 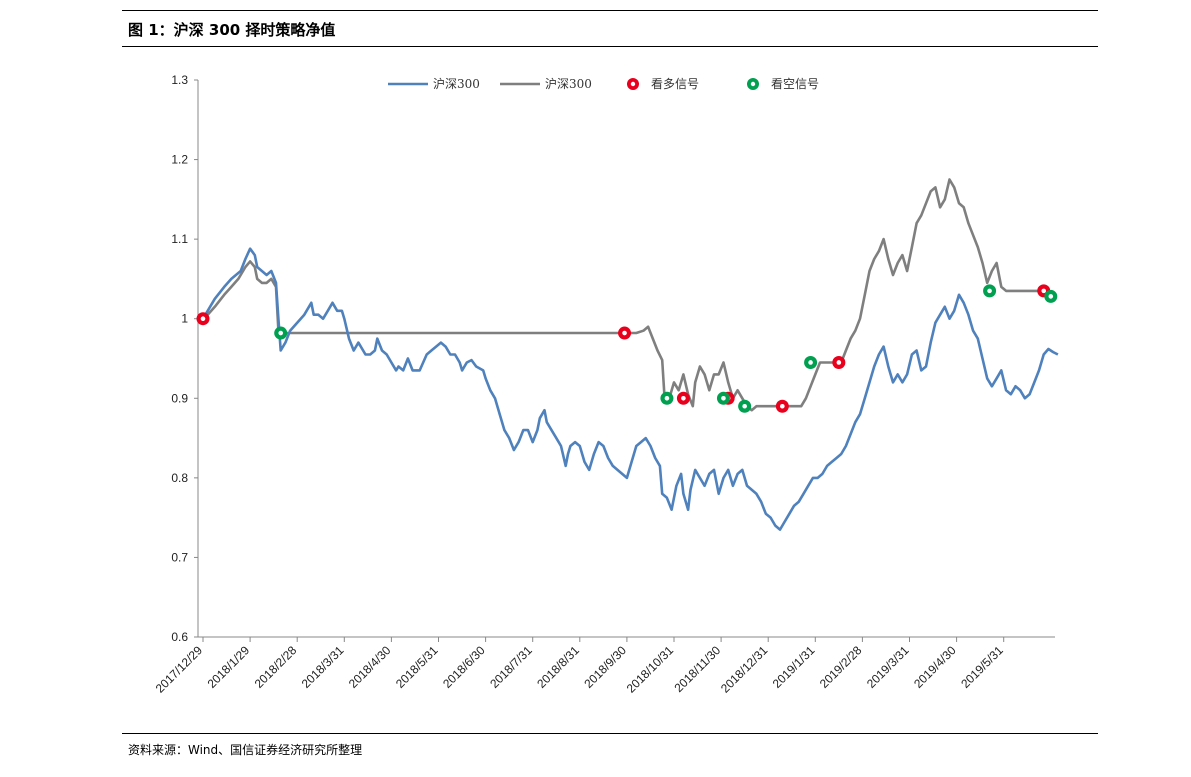 What do you see at coordinates (982, 667) in the screenshot?
I see `x-tick-label: 2019/5/31` at bounding box center [982, 667].